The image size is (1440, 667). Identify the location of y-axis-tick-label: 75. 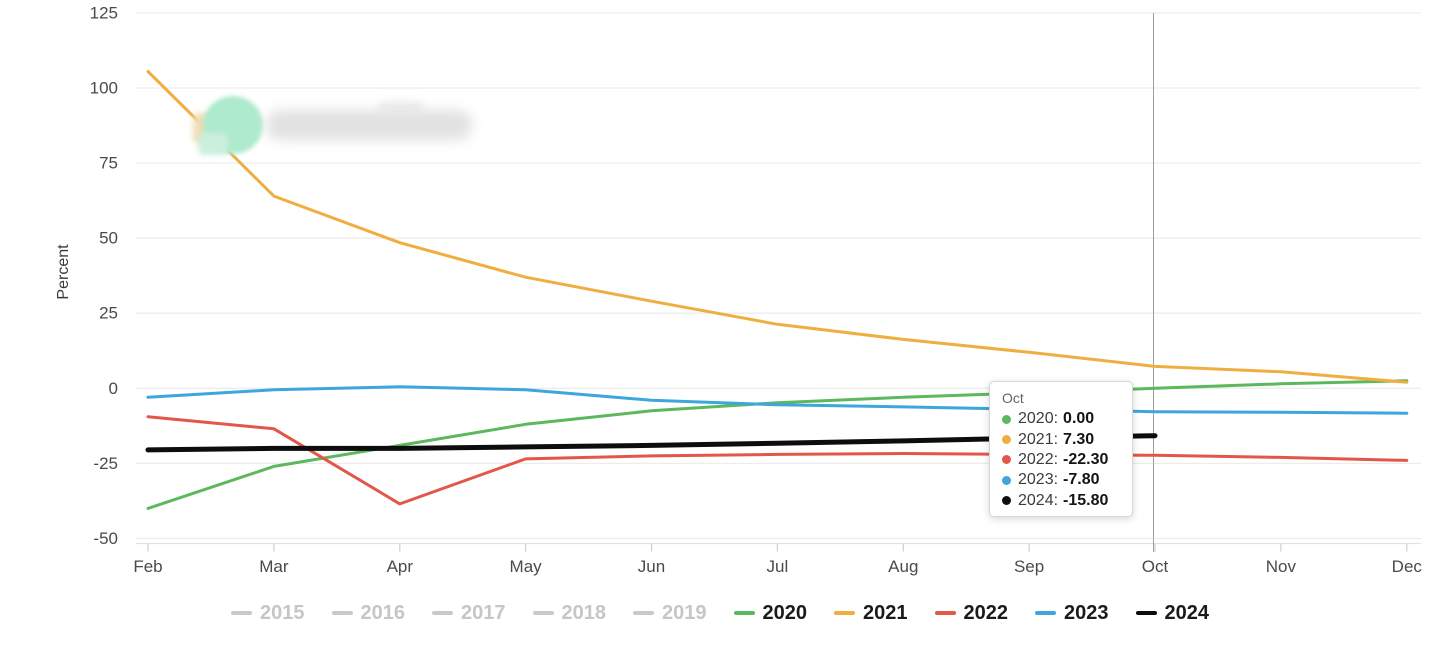
(108, 163).